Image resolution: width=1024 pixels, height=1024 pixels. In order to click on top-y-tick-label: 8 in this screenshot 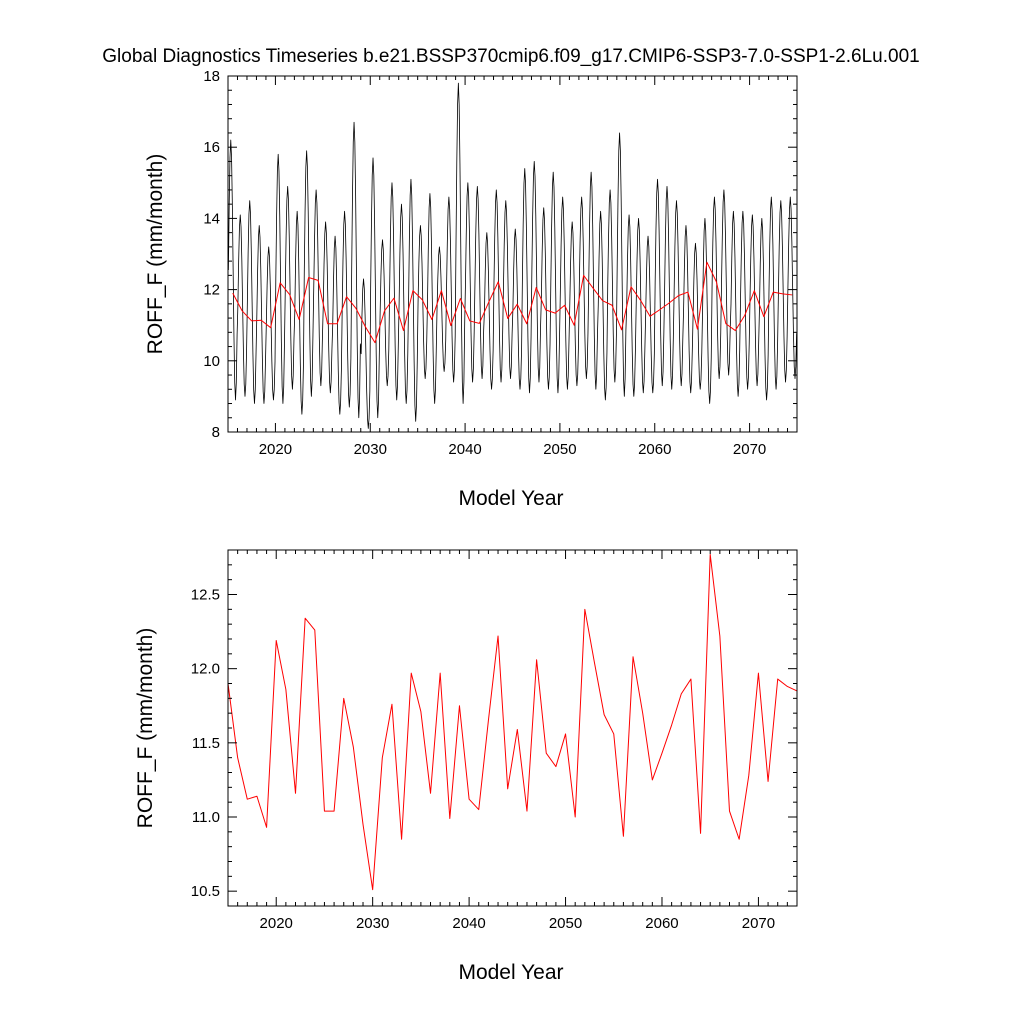, I will do `click(216, 432)`.